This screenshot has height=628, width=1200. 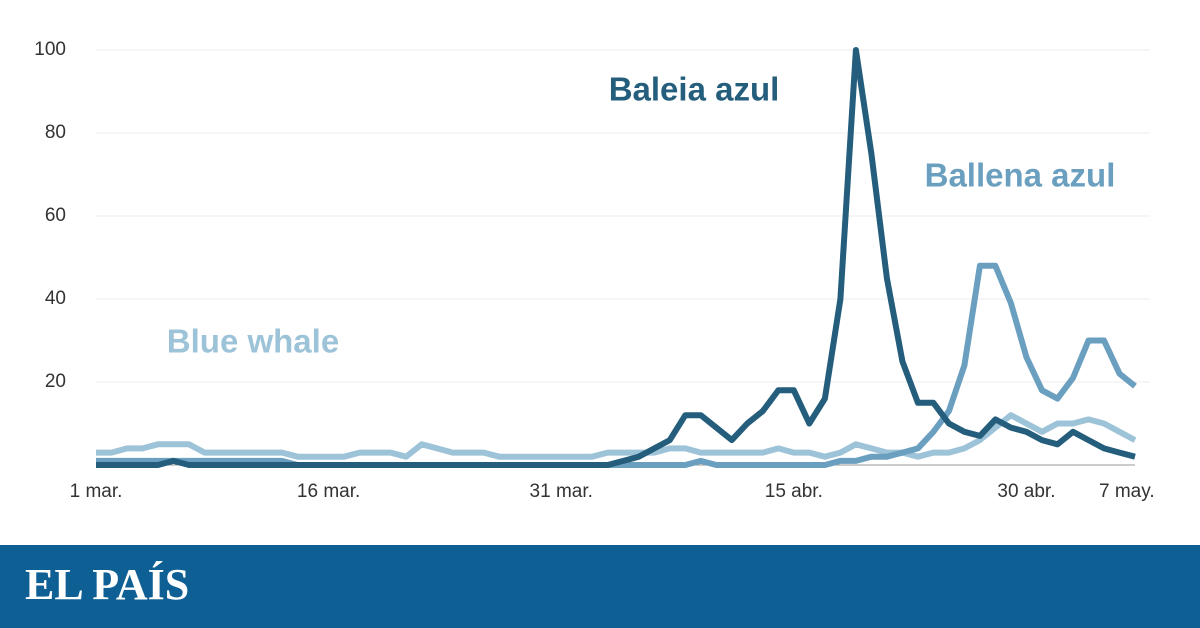 I want to click on series-label: Ballena azul, so click(x=1020, y=175).